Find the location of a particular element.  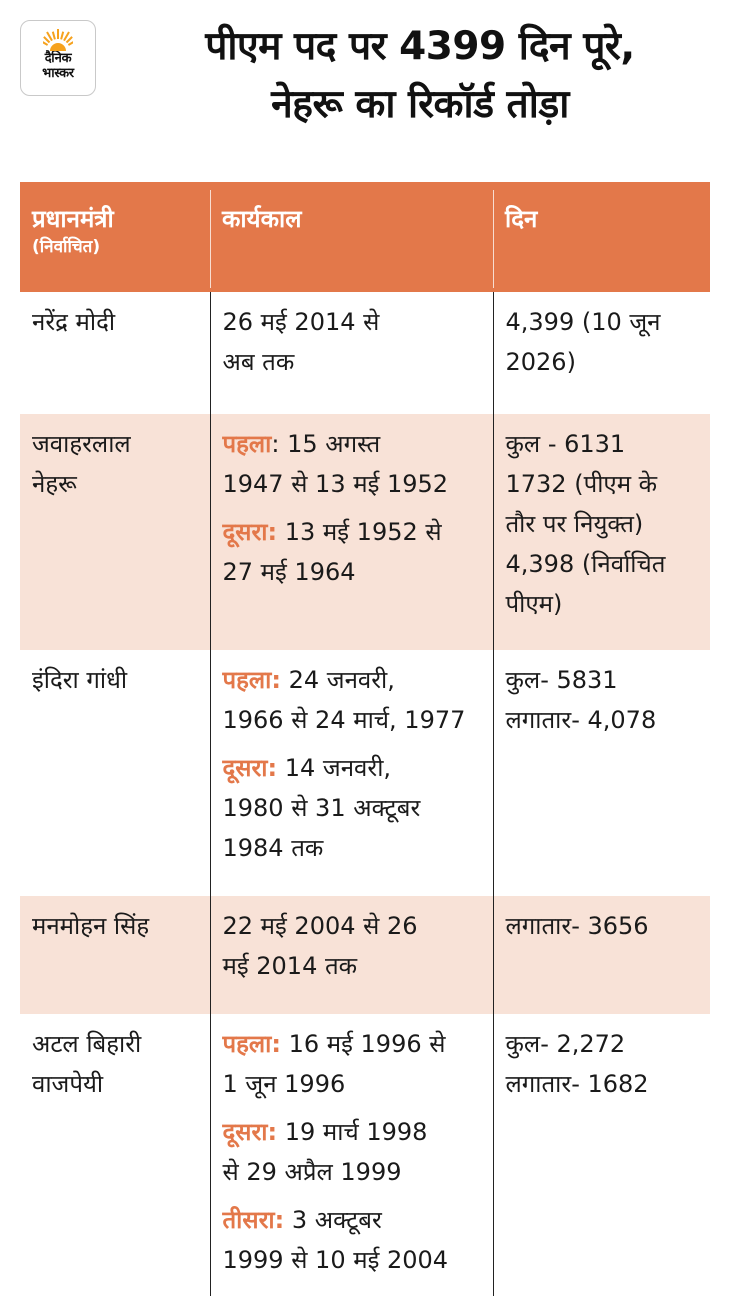

days-line: पीएम) is located at coordinates (534, 604).